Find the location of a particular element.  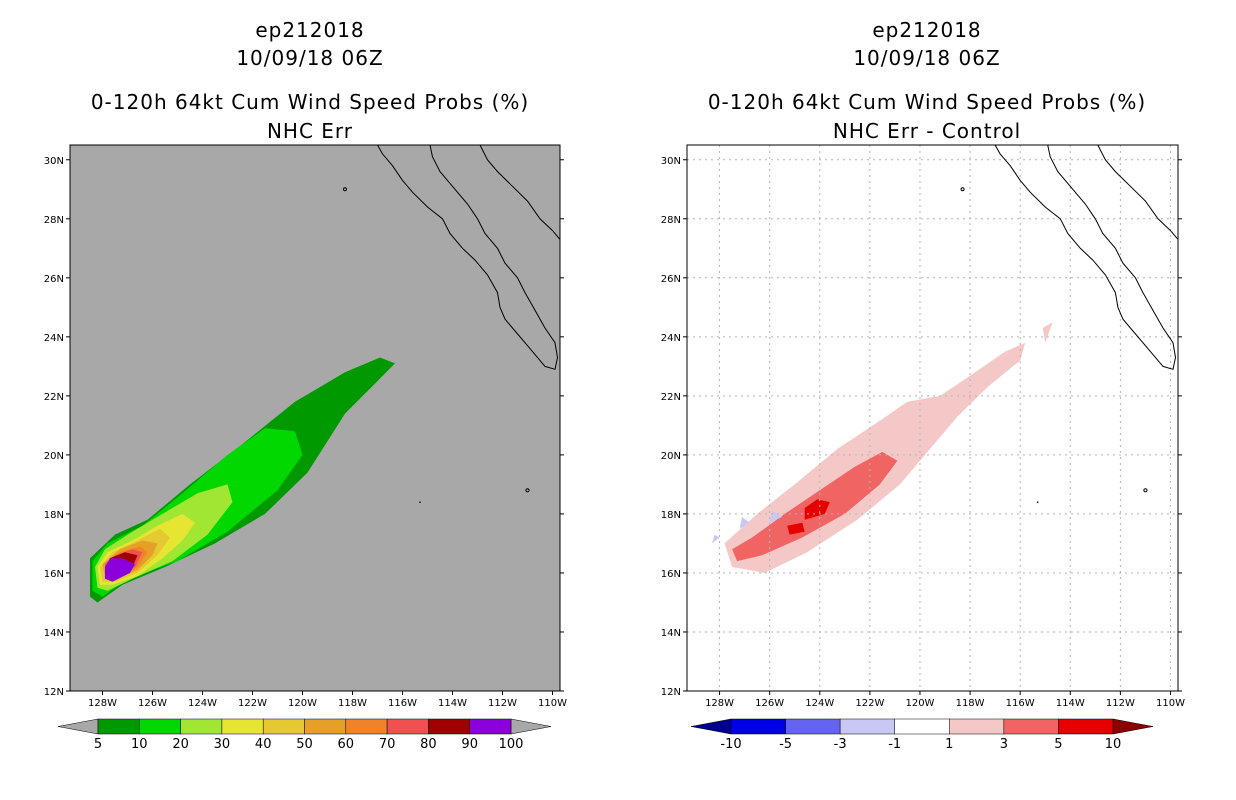

colorbar-label: 40 is located at coordinates (263, 744).